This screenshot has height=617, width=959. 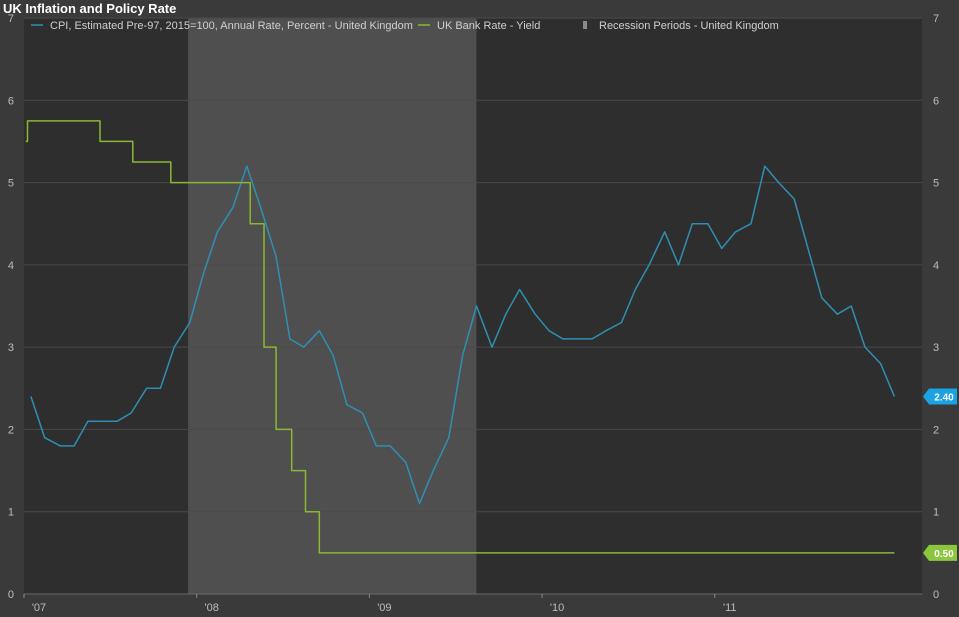 I want to click on y-tick-right: 4, so click(x=936, y=266).